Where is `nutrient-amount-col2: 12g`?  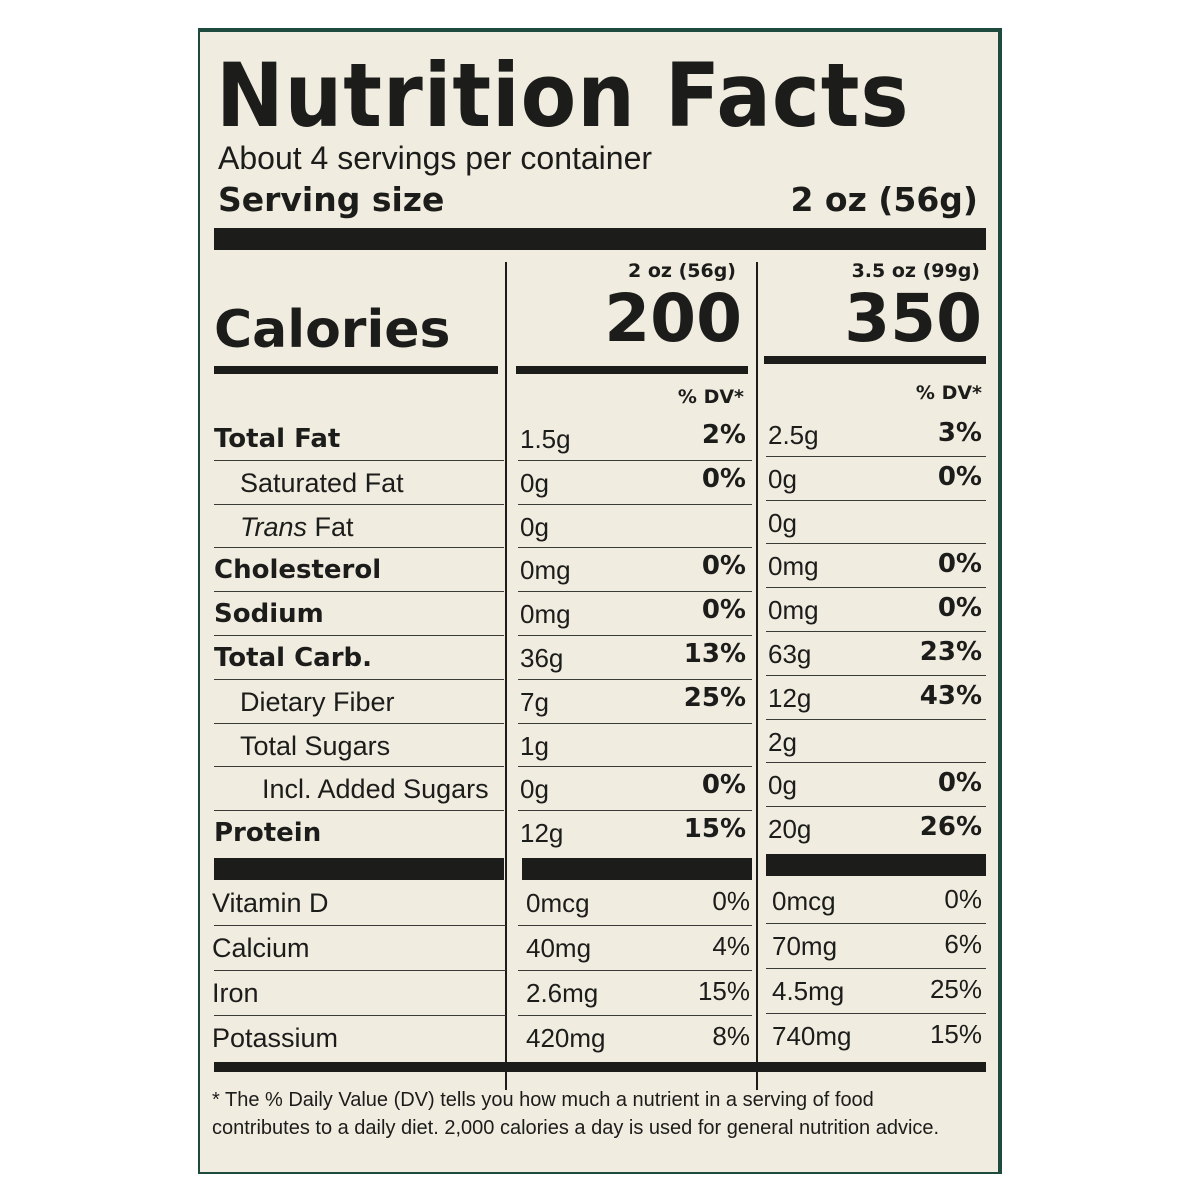
nutrient-amount-col2: 12g is located at coordinates (790, 697).